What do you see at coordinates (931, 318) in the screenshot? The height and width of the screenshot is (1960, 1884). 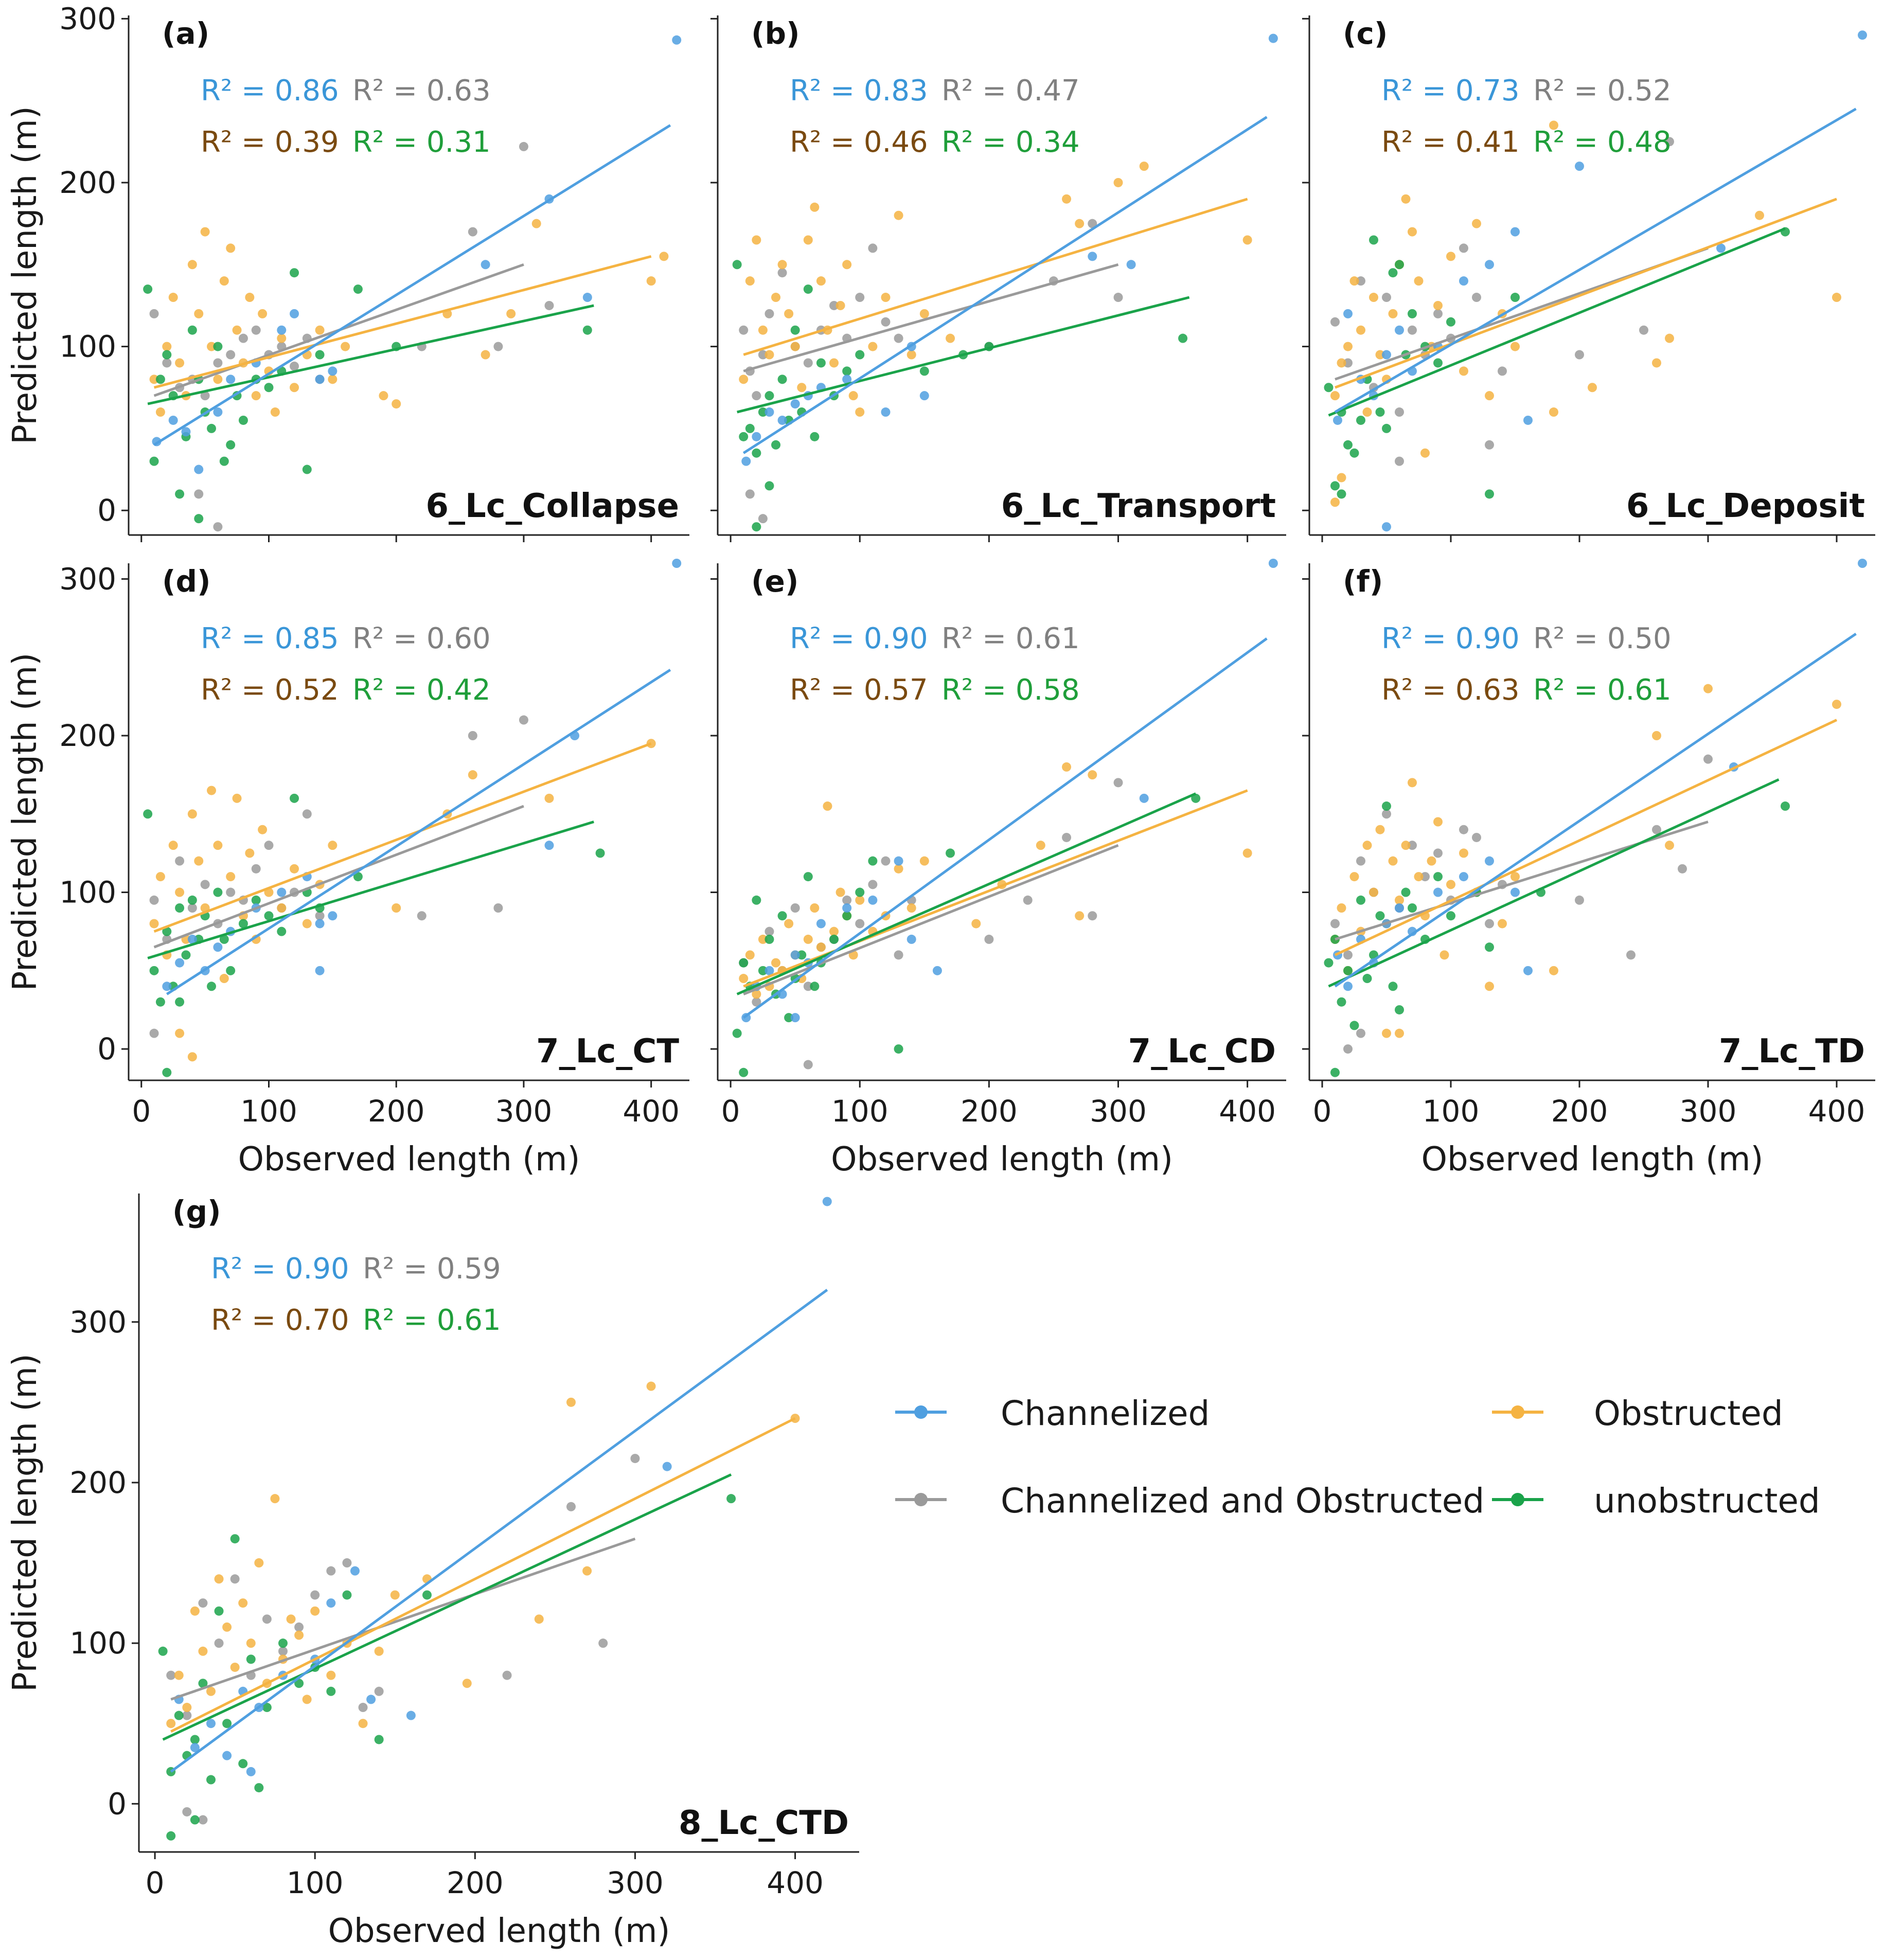 I see `fit-line-channelized-and-obstructed` at bounding box center [931, 318].